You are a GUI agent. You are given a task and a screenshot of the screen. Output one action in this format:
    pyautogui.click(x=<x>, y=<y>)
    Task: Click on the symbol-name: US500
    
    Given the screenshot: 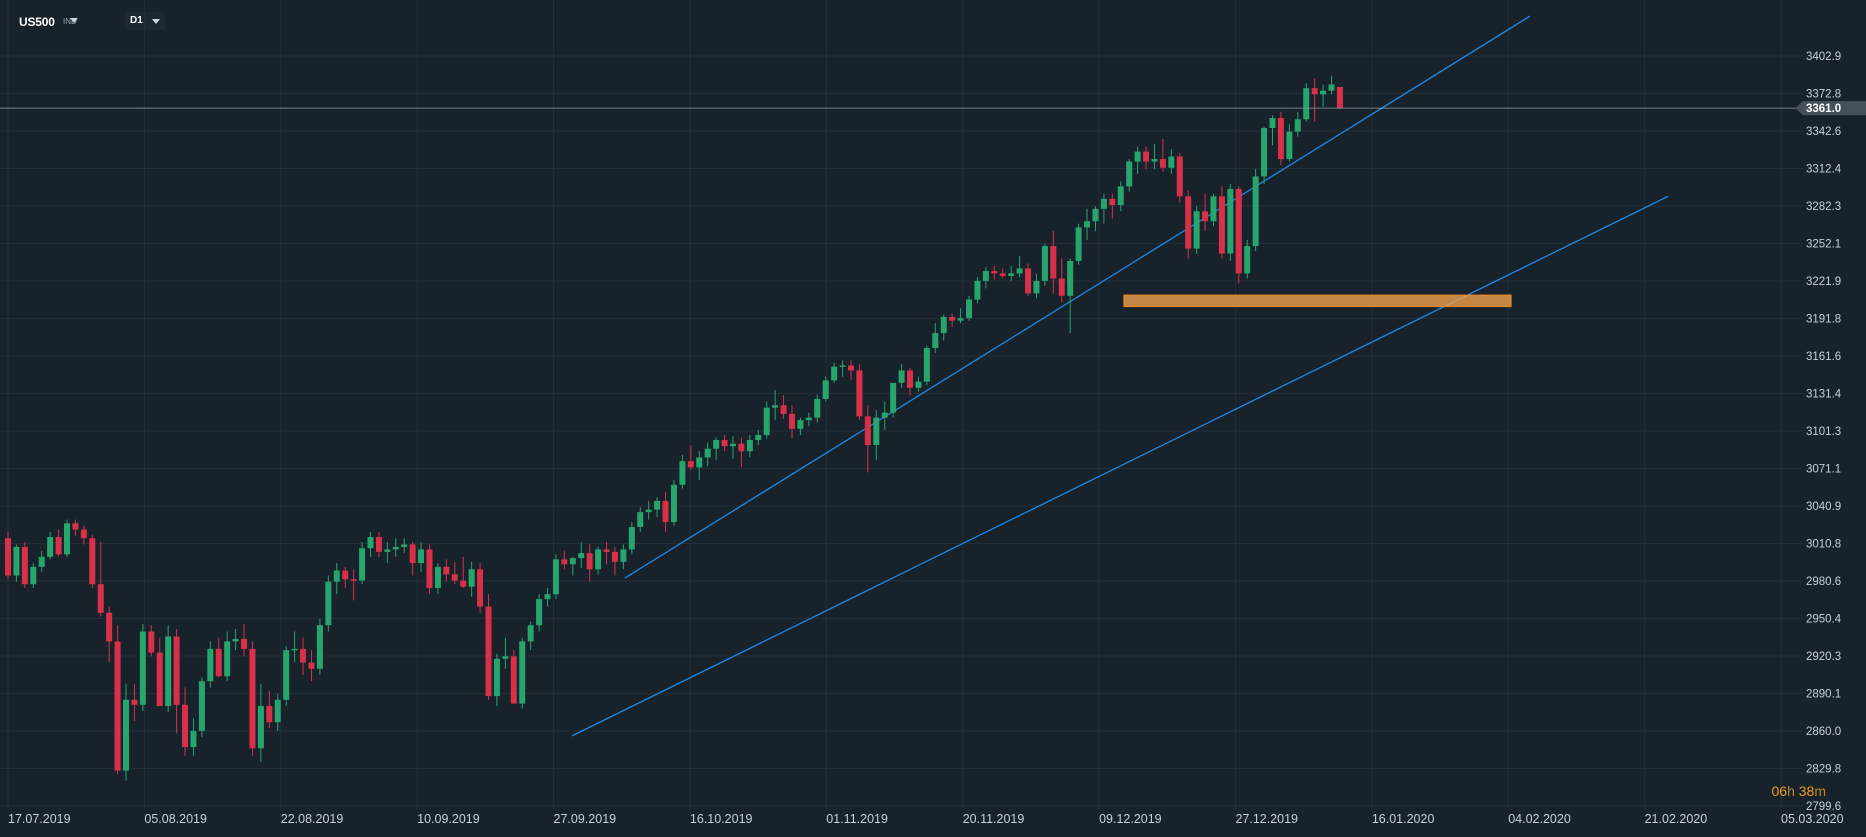 What is the action you would take?
    pyautogui.click(x=37, y=22)
    